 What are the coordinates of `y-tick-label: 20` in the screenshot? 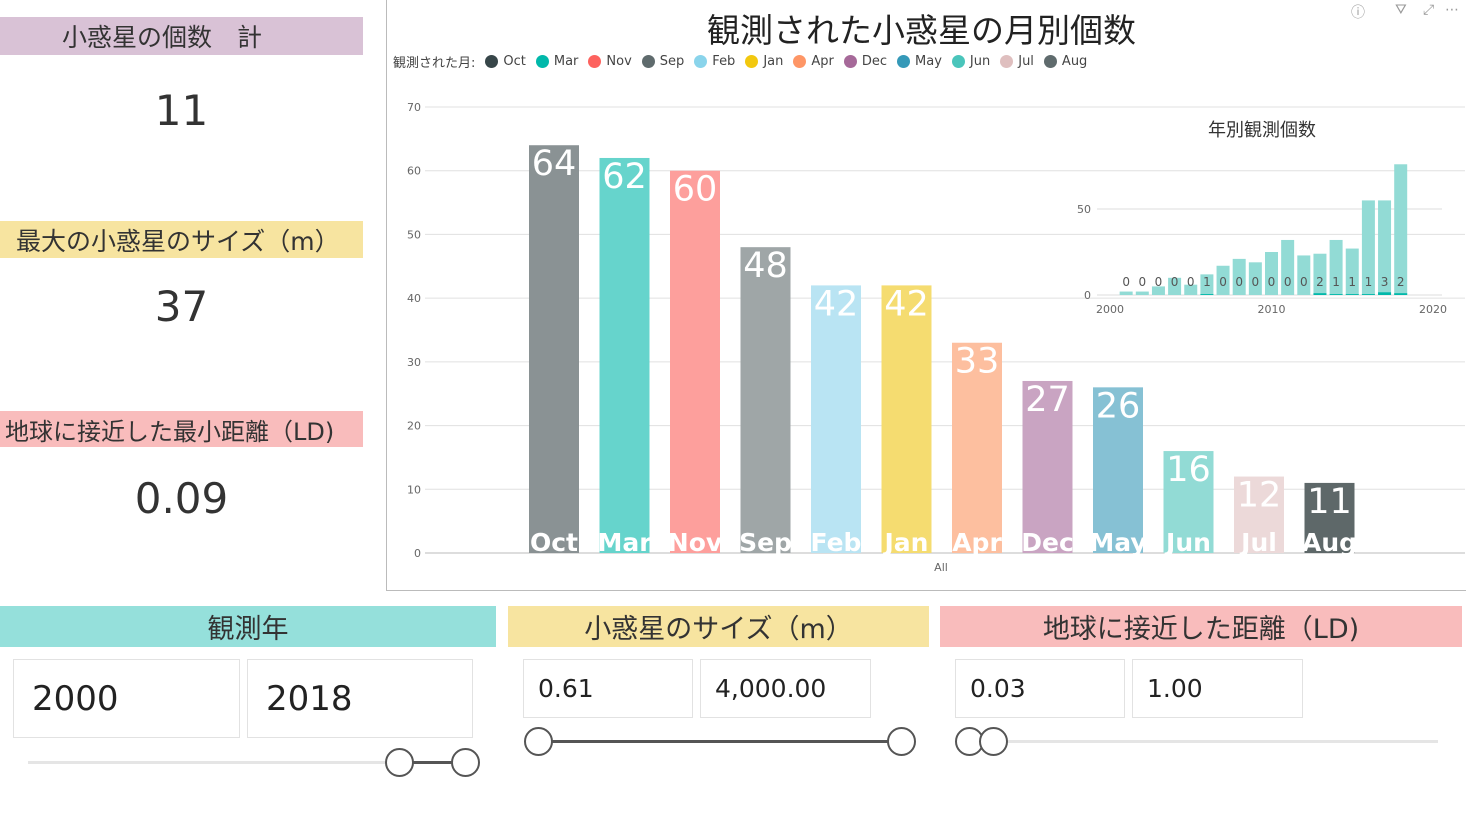 It's located at (414, 426).